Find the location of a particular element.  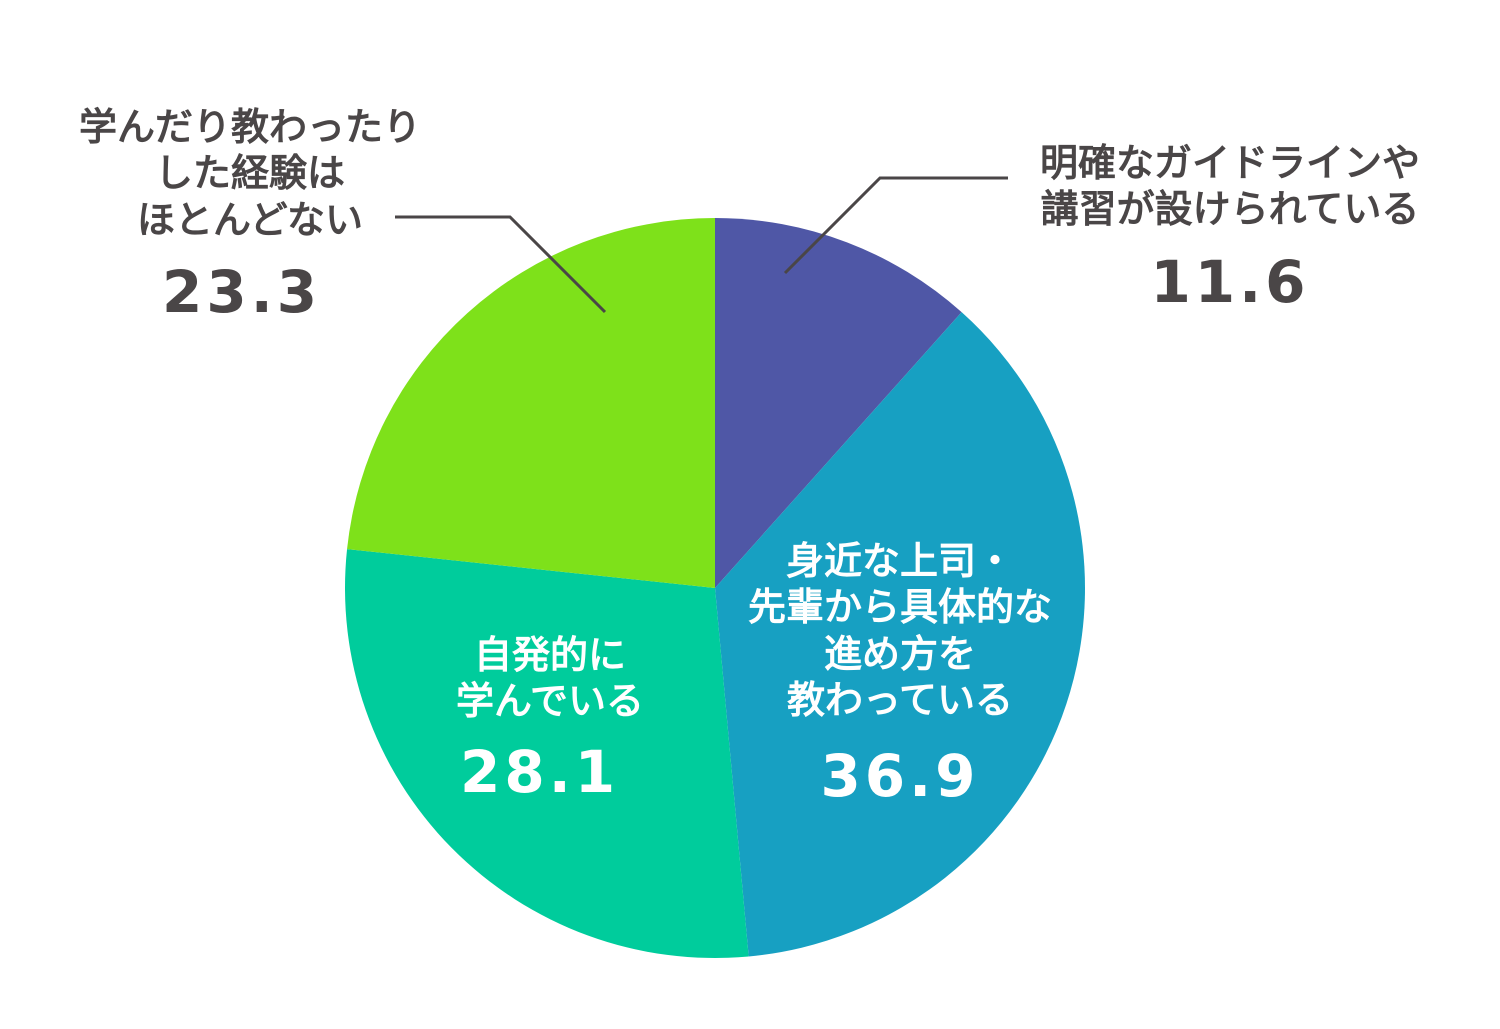

slice-label-self-study: 自発的に 学んでいる 28.1 is located at coordinates (550, 719).